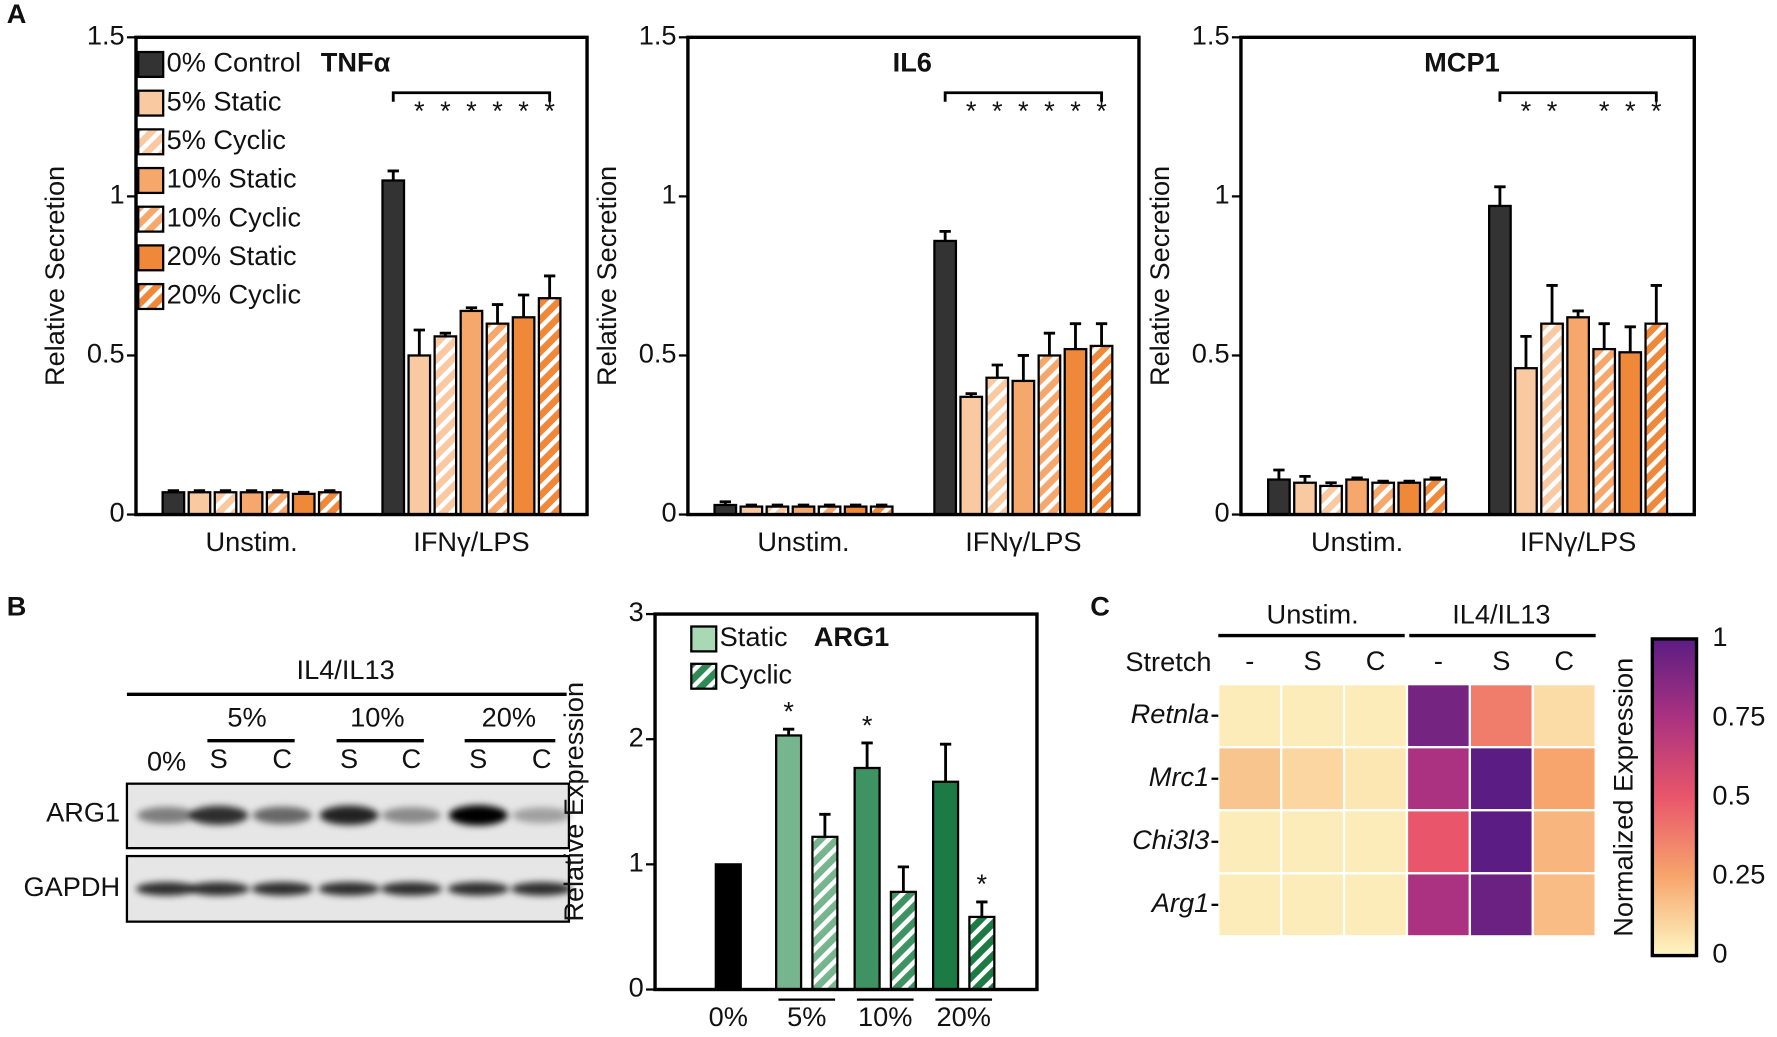 This screenshot has height=1037, width=1777. What do you see at coordinates (1738, 715) in the screenshot?
I see `colorbar-tick-label: 0.75` at bounding box center [1738, 715].